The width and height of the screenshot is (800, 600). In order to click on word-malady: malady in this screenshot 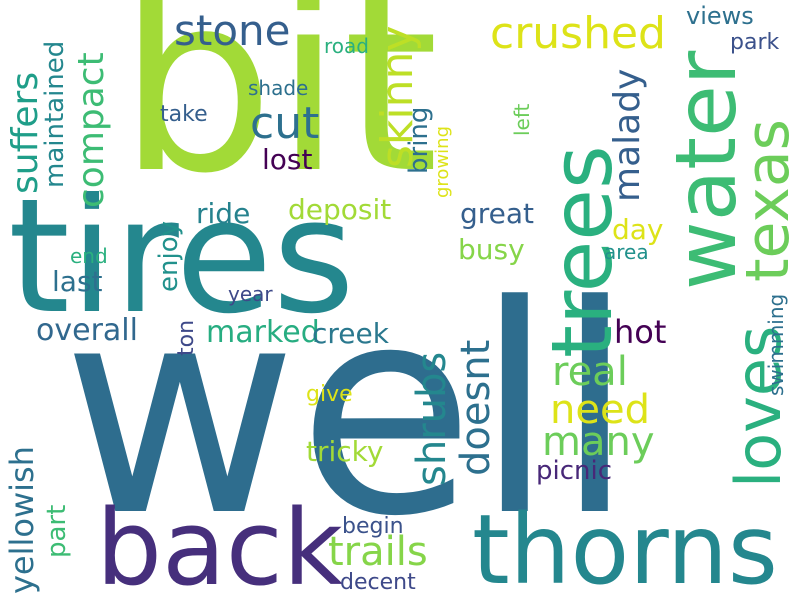, I will do `click(627, 135)`.